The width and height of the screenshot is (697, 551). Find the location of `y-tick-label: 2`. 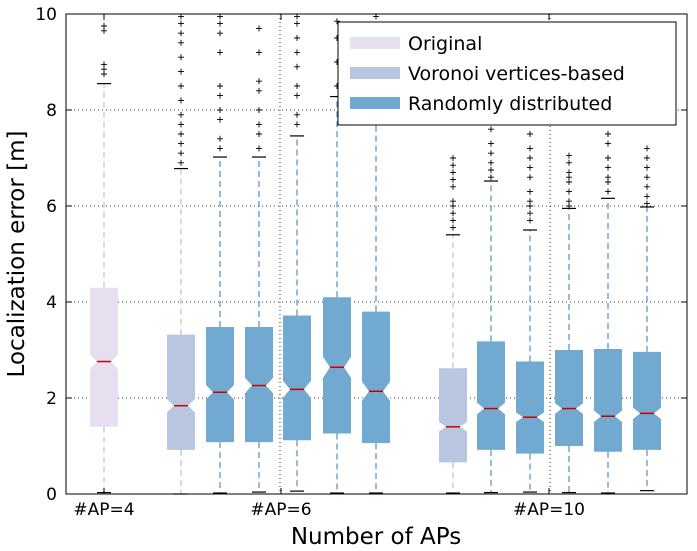

y-tick-label: 2 is located at coordinates (51, 399).